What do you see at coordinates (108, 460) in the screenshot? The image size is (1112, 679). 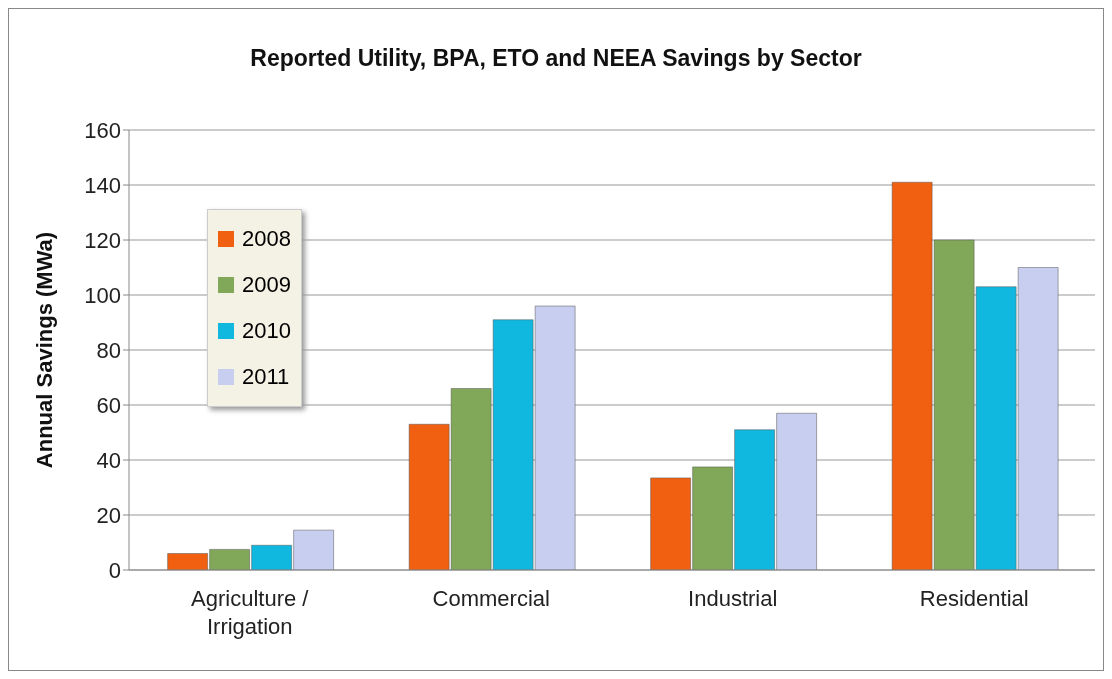 I see `y-tick-label: 40` at bounding box center [108, 460].